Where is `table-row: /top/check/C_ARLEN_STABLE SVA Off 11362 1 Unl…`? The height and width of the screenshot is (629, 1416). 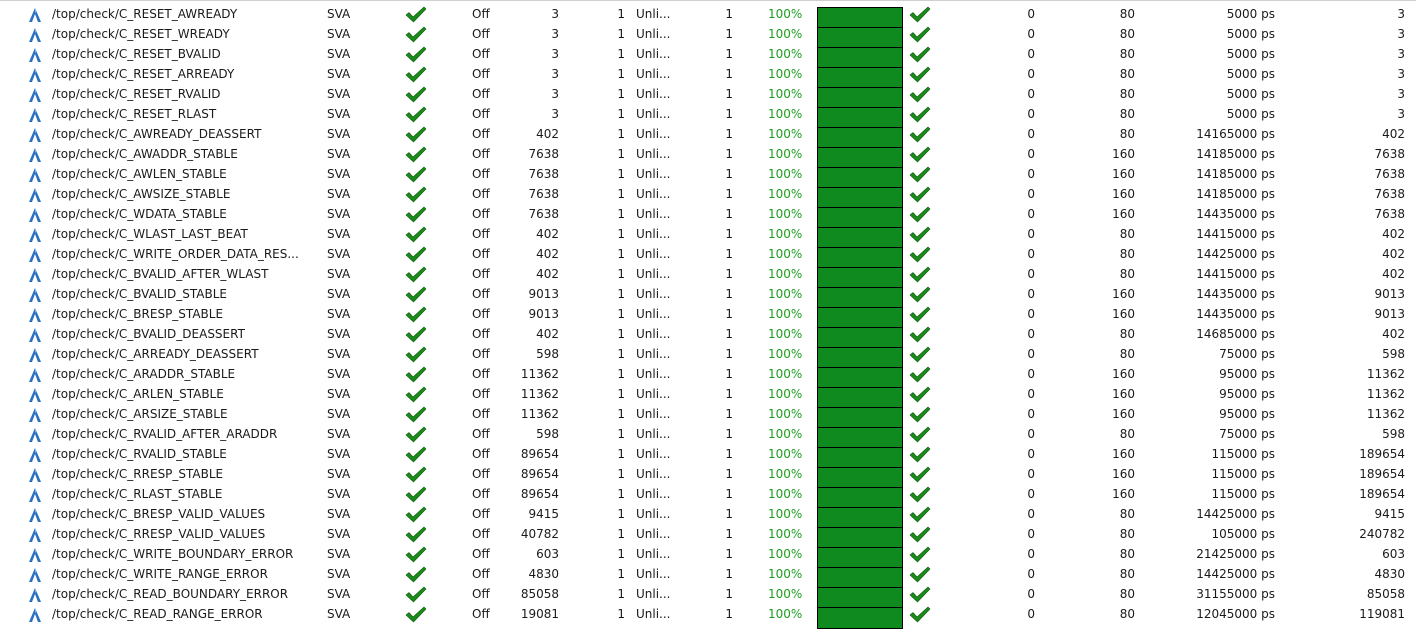
table-row: /top/check/C_ARLEN_STABLE SVA Off 11362 1 Unl… is located at coordinates (708, 396).